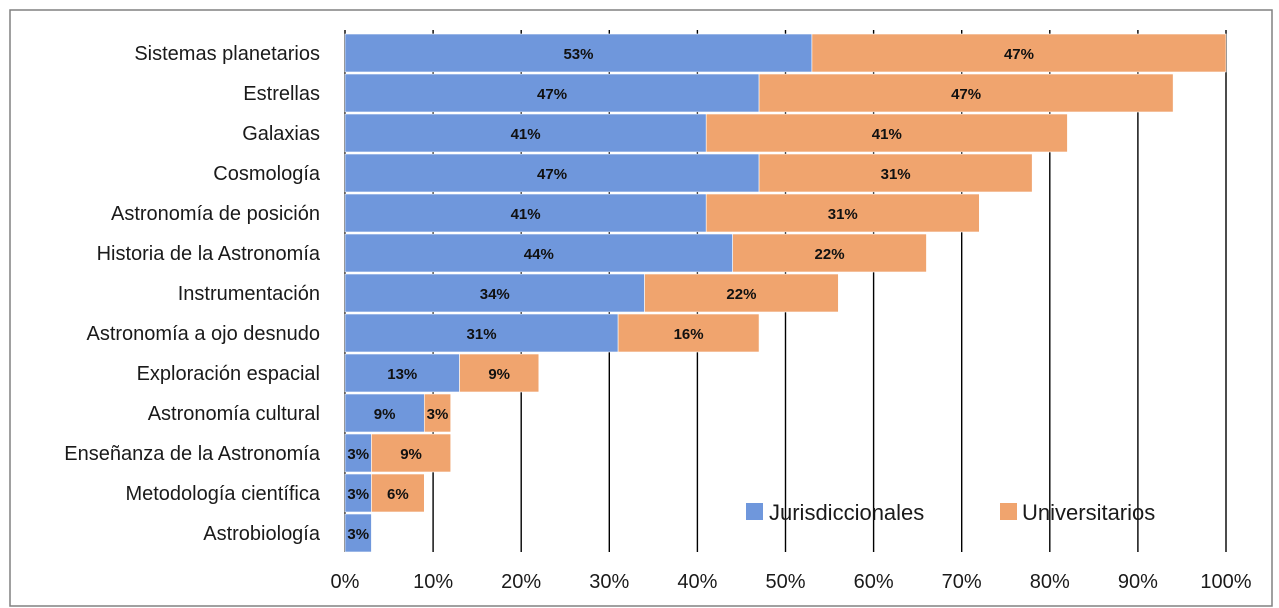  What do you see at coordinates (521, 582) in the screenshot?
I see `x-tick-label: 20%` at bounding box center [521, 582].